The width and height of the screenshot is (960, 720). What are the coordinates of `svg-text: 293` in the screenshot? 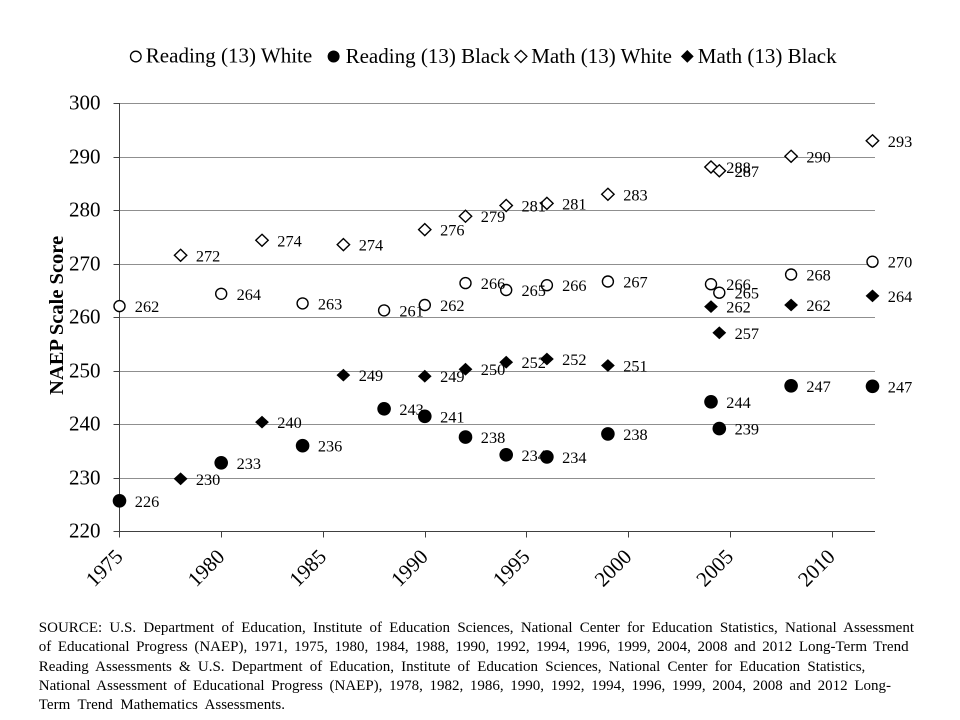 It's located at (900, 141).